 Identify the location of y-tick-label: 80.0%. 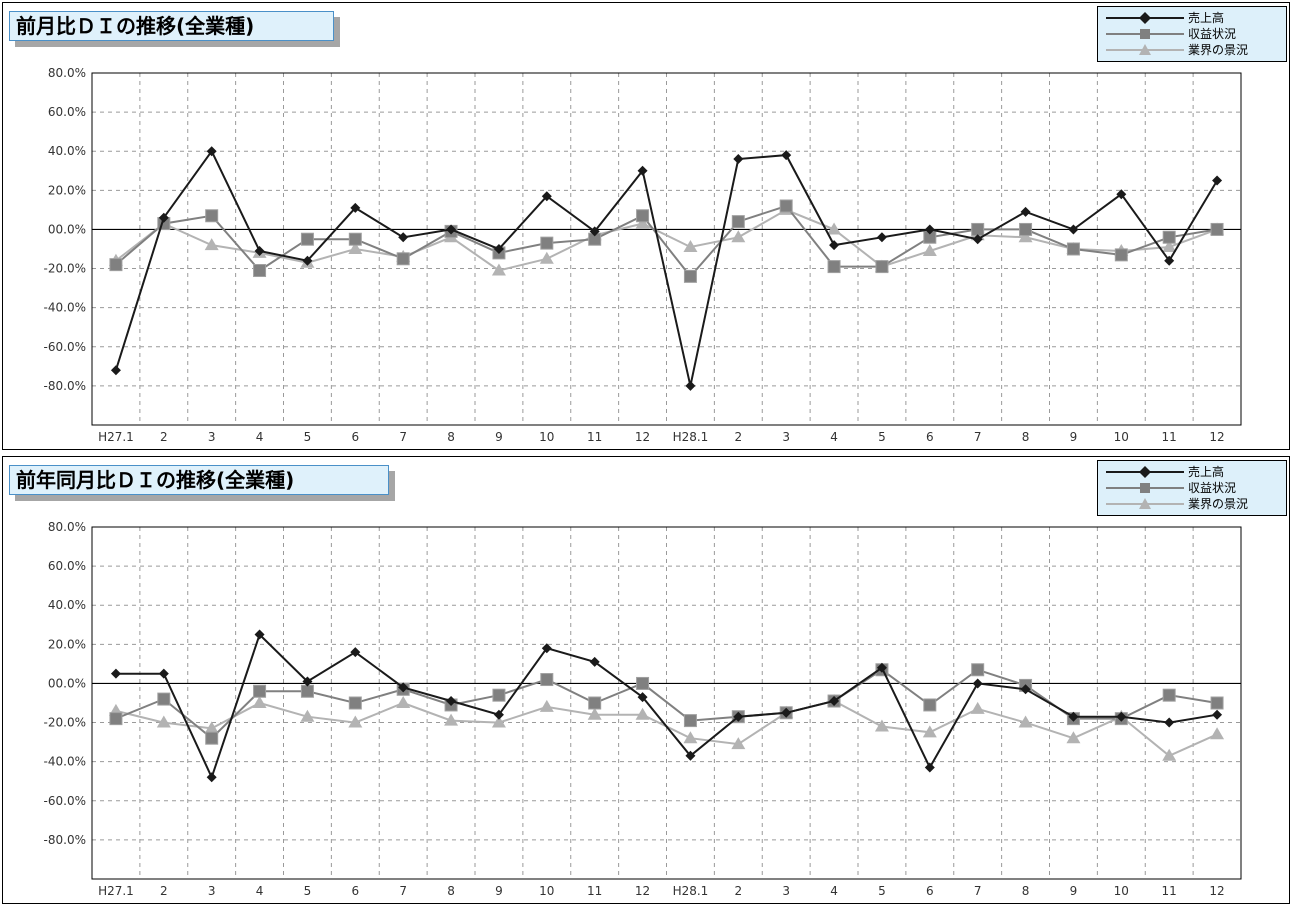
(67, 73).